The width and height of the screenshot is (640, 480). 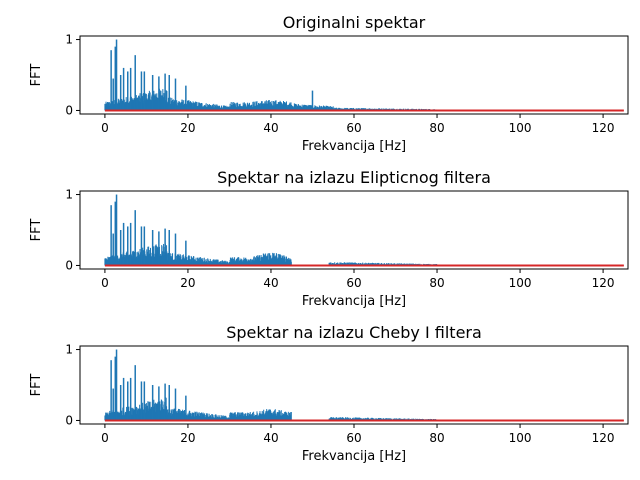 What do you see at coordinates (354, 177) in the screenshot?
I see `chart-title: Spektar na izlazu Elipticnog filtera` at bounding box center [354, 177].